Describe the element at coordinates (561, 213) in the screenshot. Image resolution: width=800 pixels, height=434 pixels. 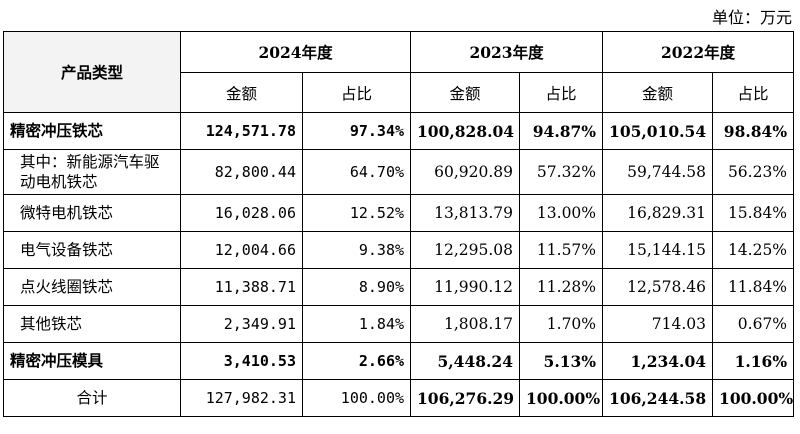
I see `cell-ratio-2023: 13.00%` at that location.